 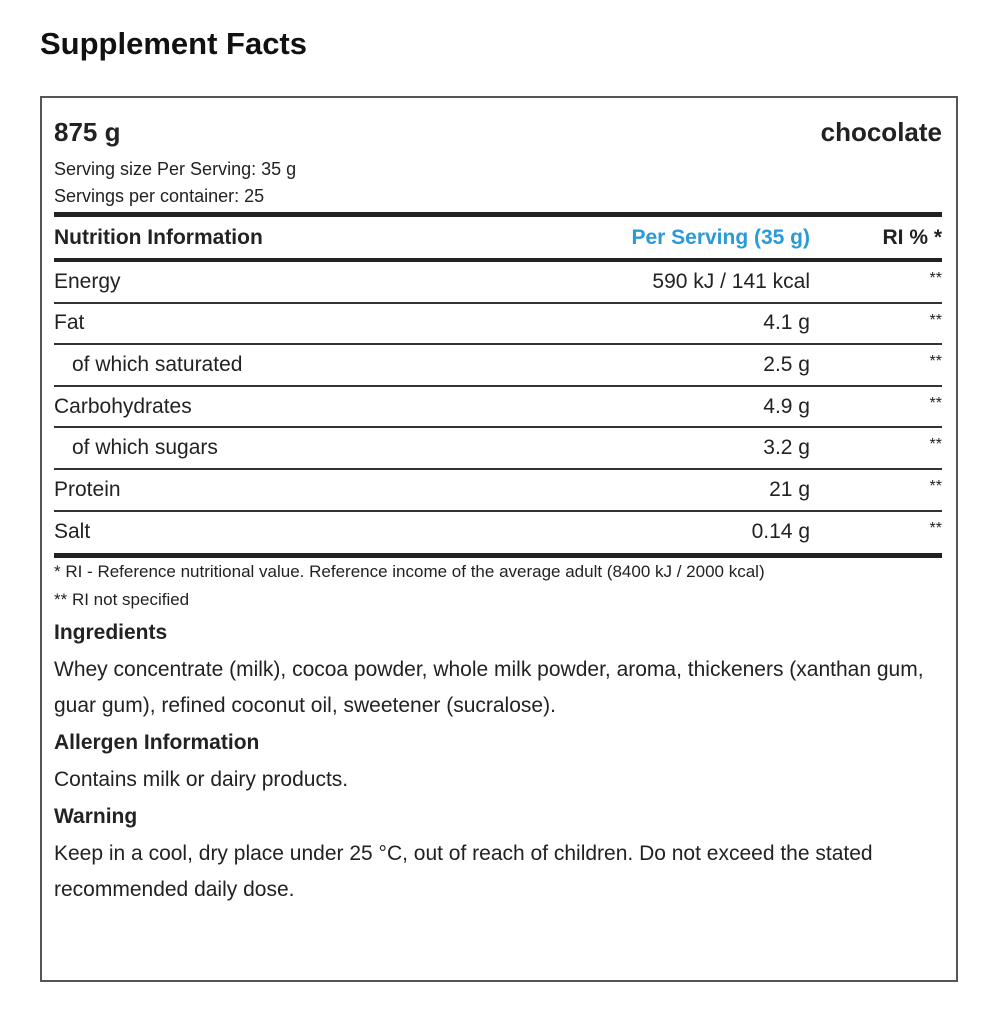 What do you see at coordinates (175, 169) in the screenshot?
I see `serving-size: Serving size Per Serving: 35 g` at bounding box center [175, 169].